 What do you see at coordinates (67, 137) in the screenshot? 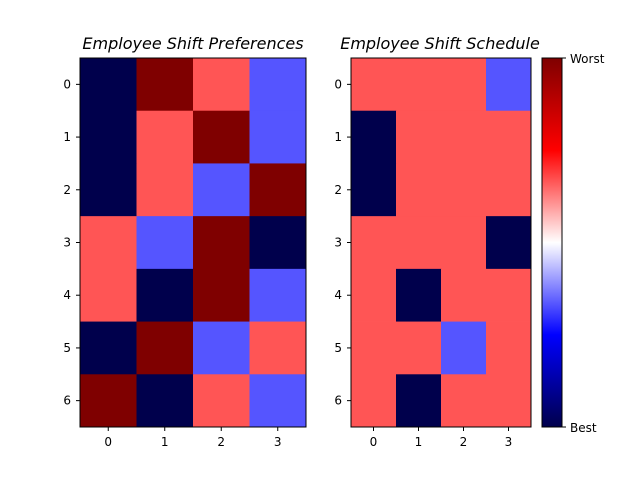
I see `preferences-ytick-label: 1` at bounding box center [67, 137].